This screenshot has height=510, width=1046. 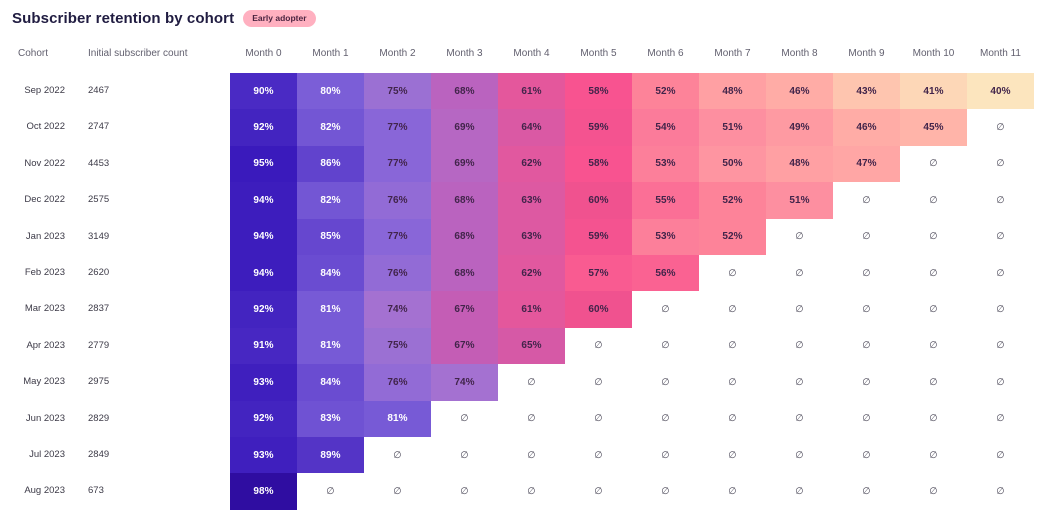 What do you see at coordinates (866, 164) in the screenshot?
I see `heatmap-cell: 47%` at bounding box center [866, 164].